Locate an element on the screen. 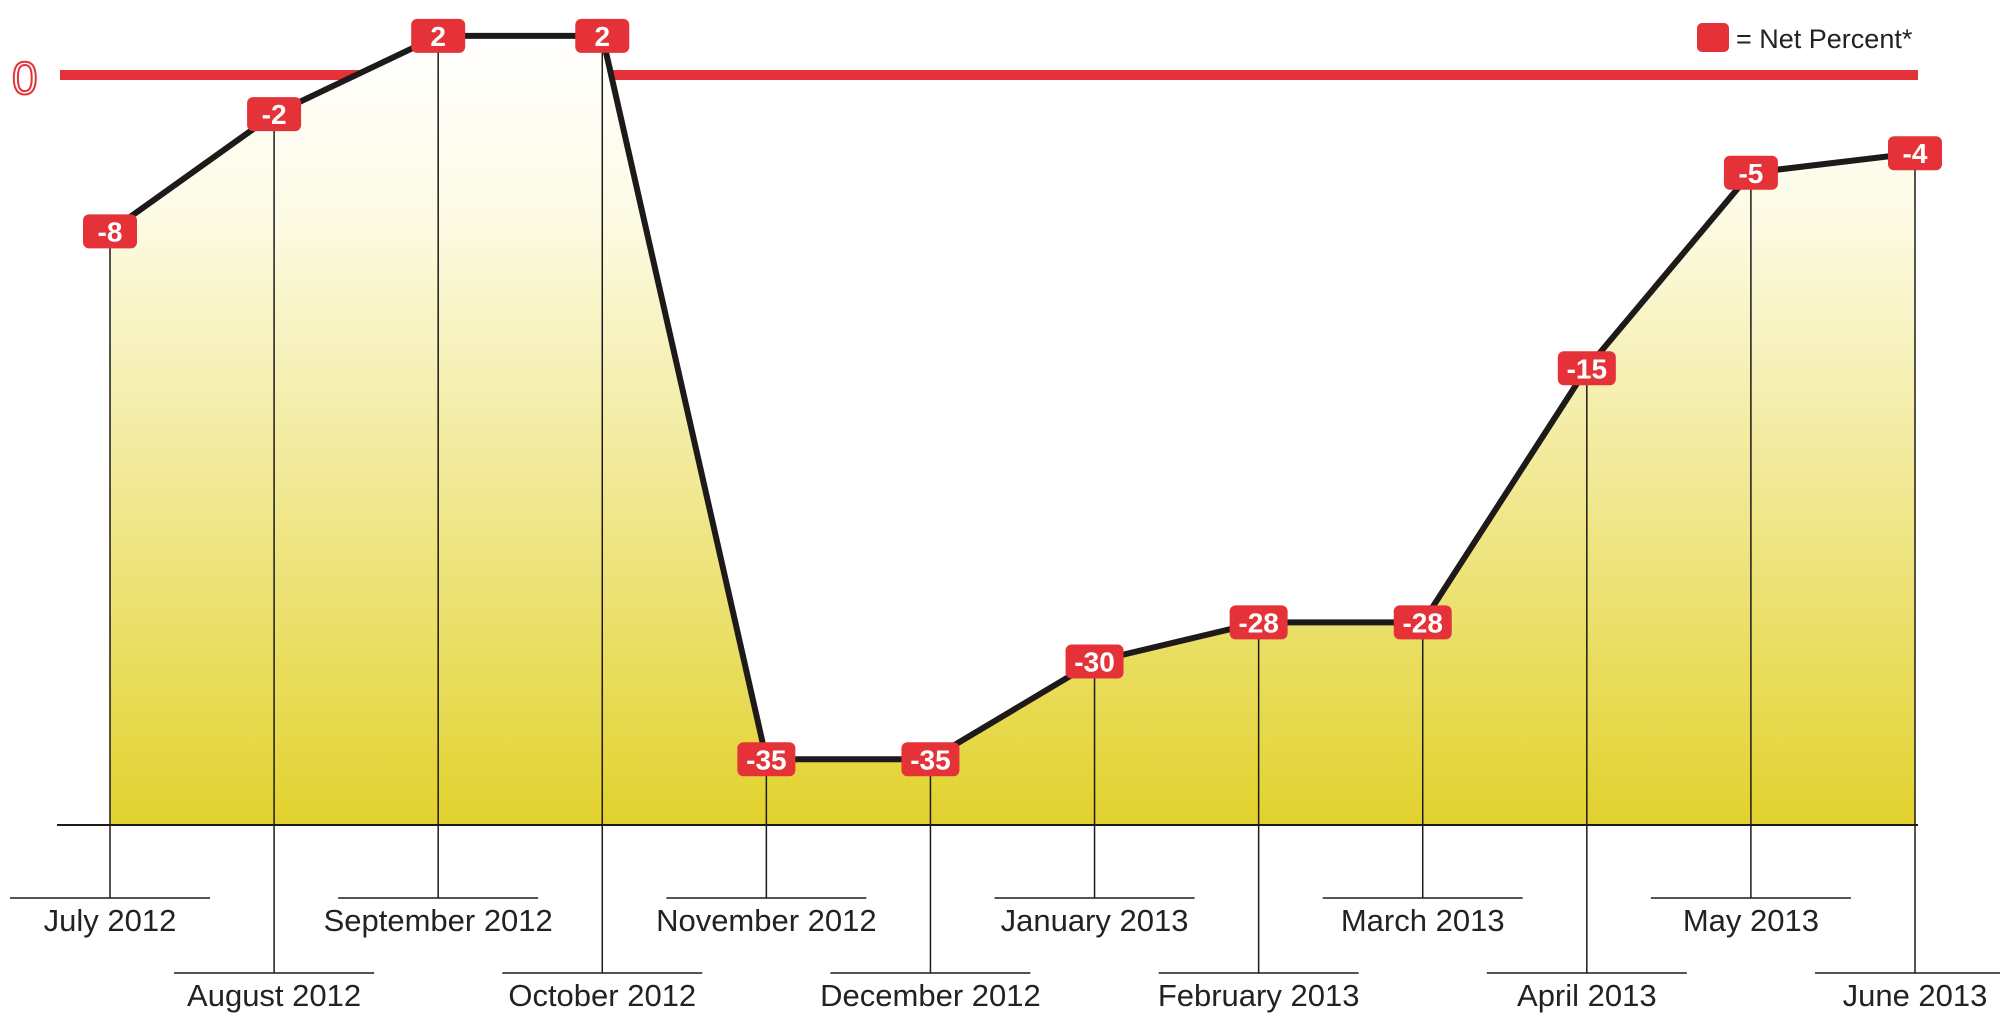  month-label: December 2012 is located at coordinates (930, 995).